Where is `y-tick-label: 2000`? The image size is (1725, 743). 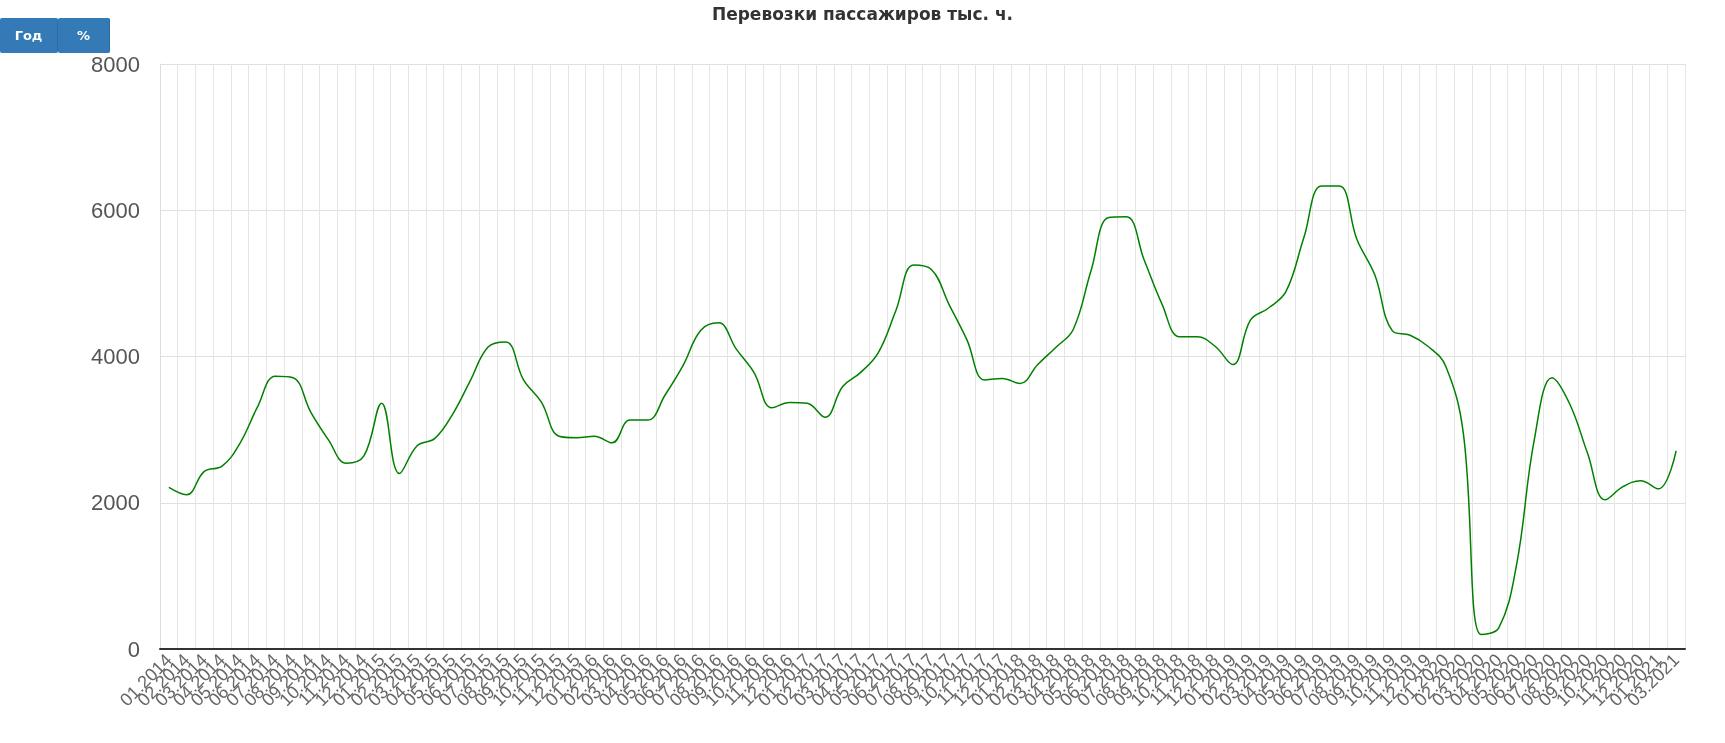
y-tick-label: 2000 is located at coordinates (115, 503).